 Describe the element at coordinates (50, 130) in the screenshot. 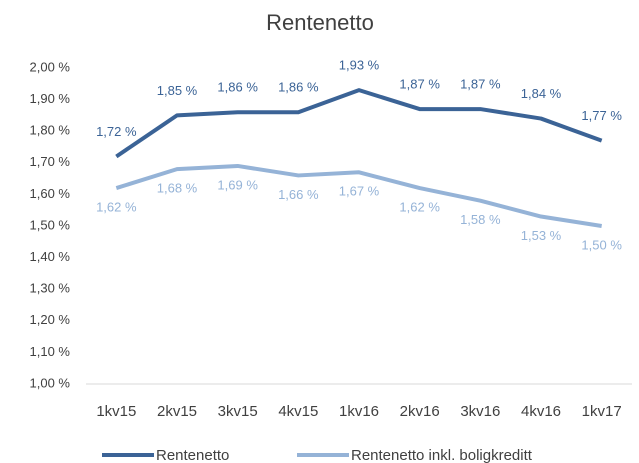

I see `y-tick-label: 1,80 %` at that location.